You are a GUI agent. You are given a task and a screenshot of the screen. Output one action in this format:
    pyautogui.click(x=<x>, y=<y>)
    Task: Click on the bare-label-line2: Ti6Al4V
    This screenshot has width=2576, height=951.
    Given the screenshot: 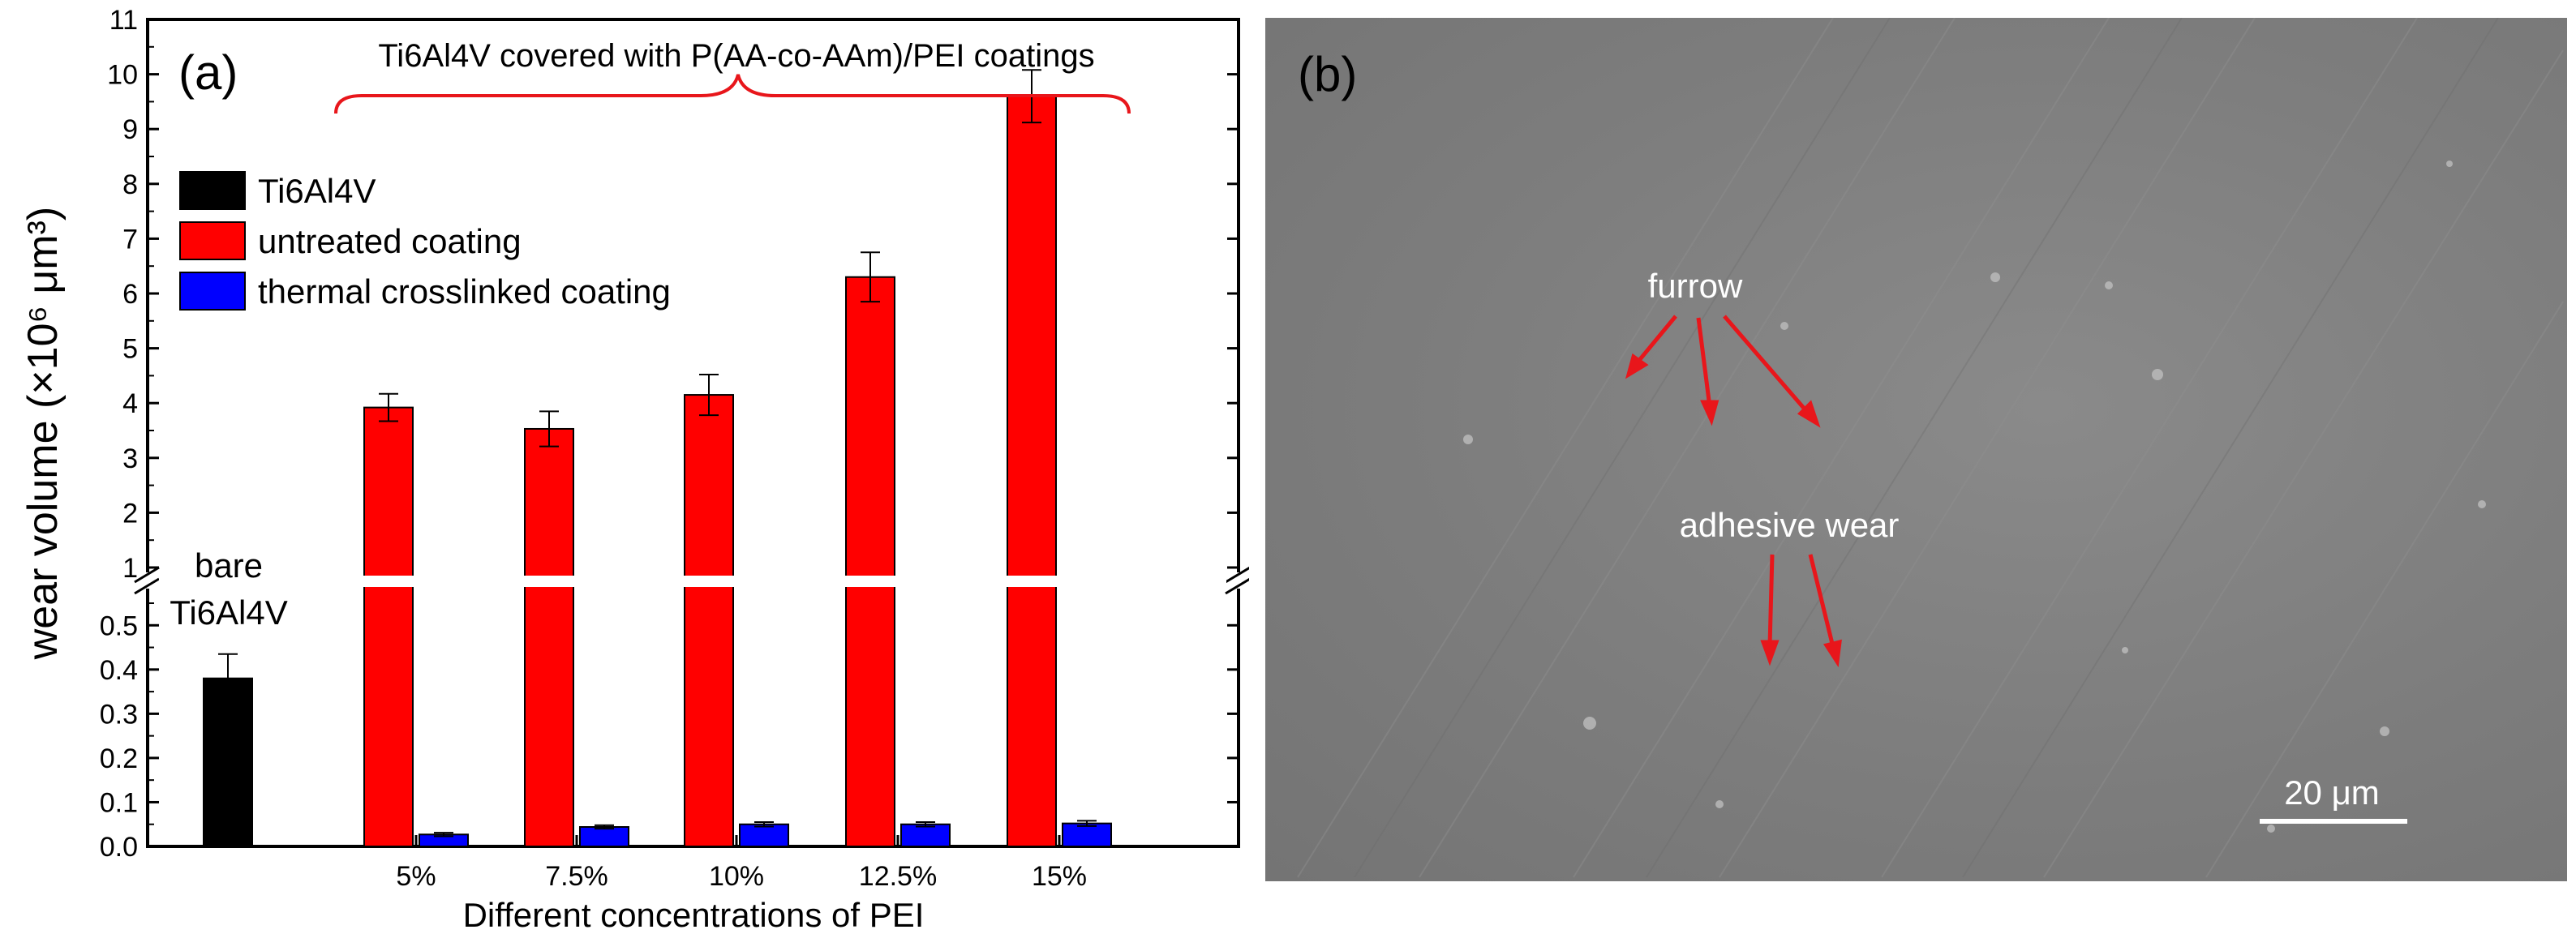 What is the action you would take?
    pyautogui.click(x=229, y=612)
    